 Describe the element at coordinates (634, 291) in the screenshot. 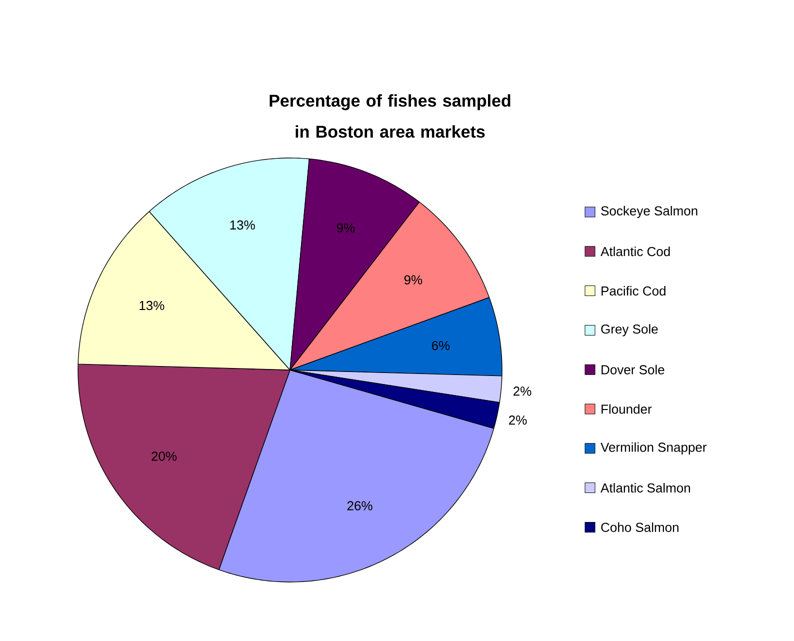

I see `legend-label: Pacific Cod` at that location.